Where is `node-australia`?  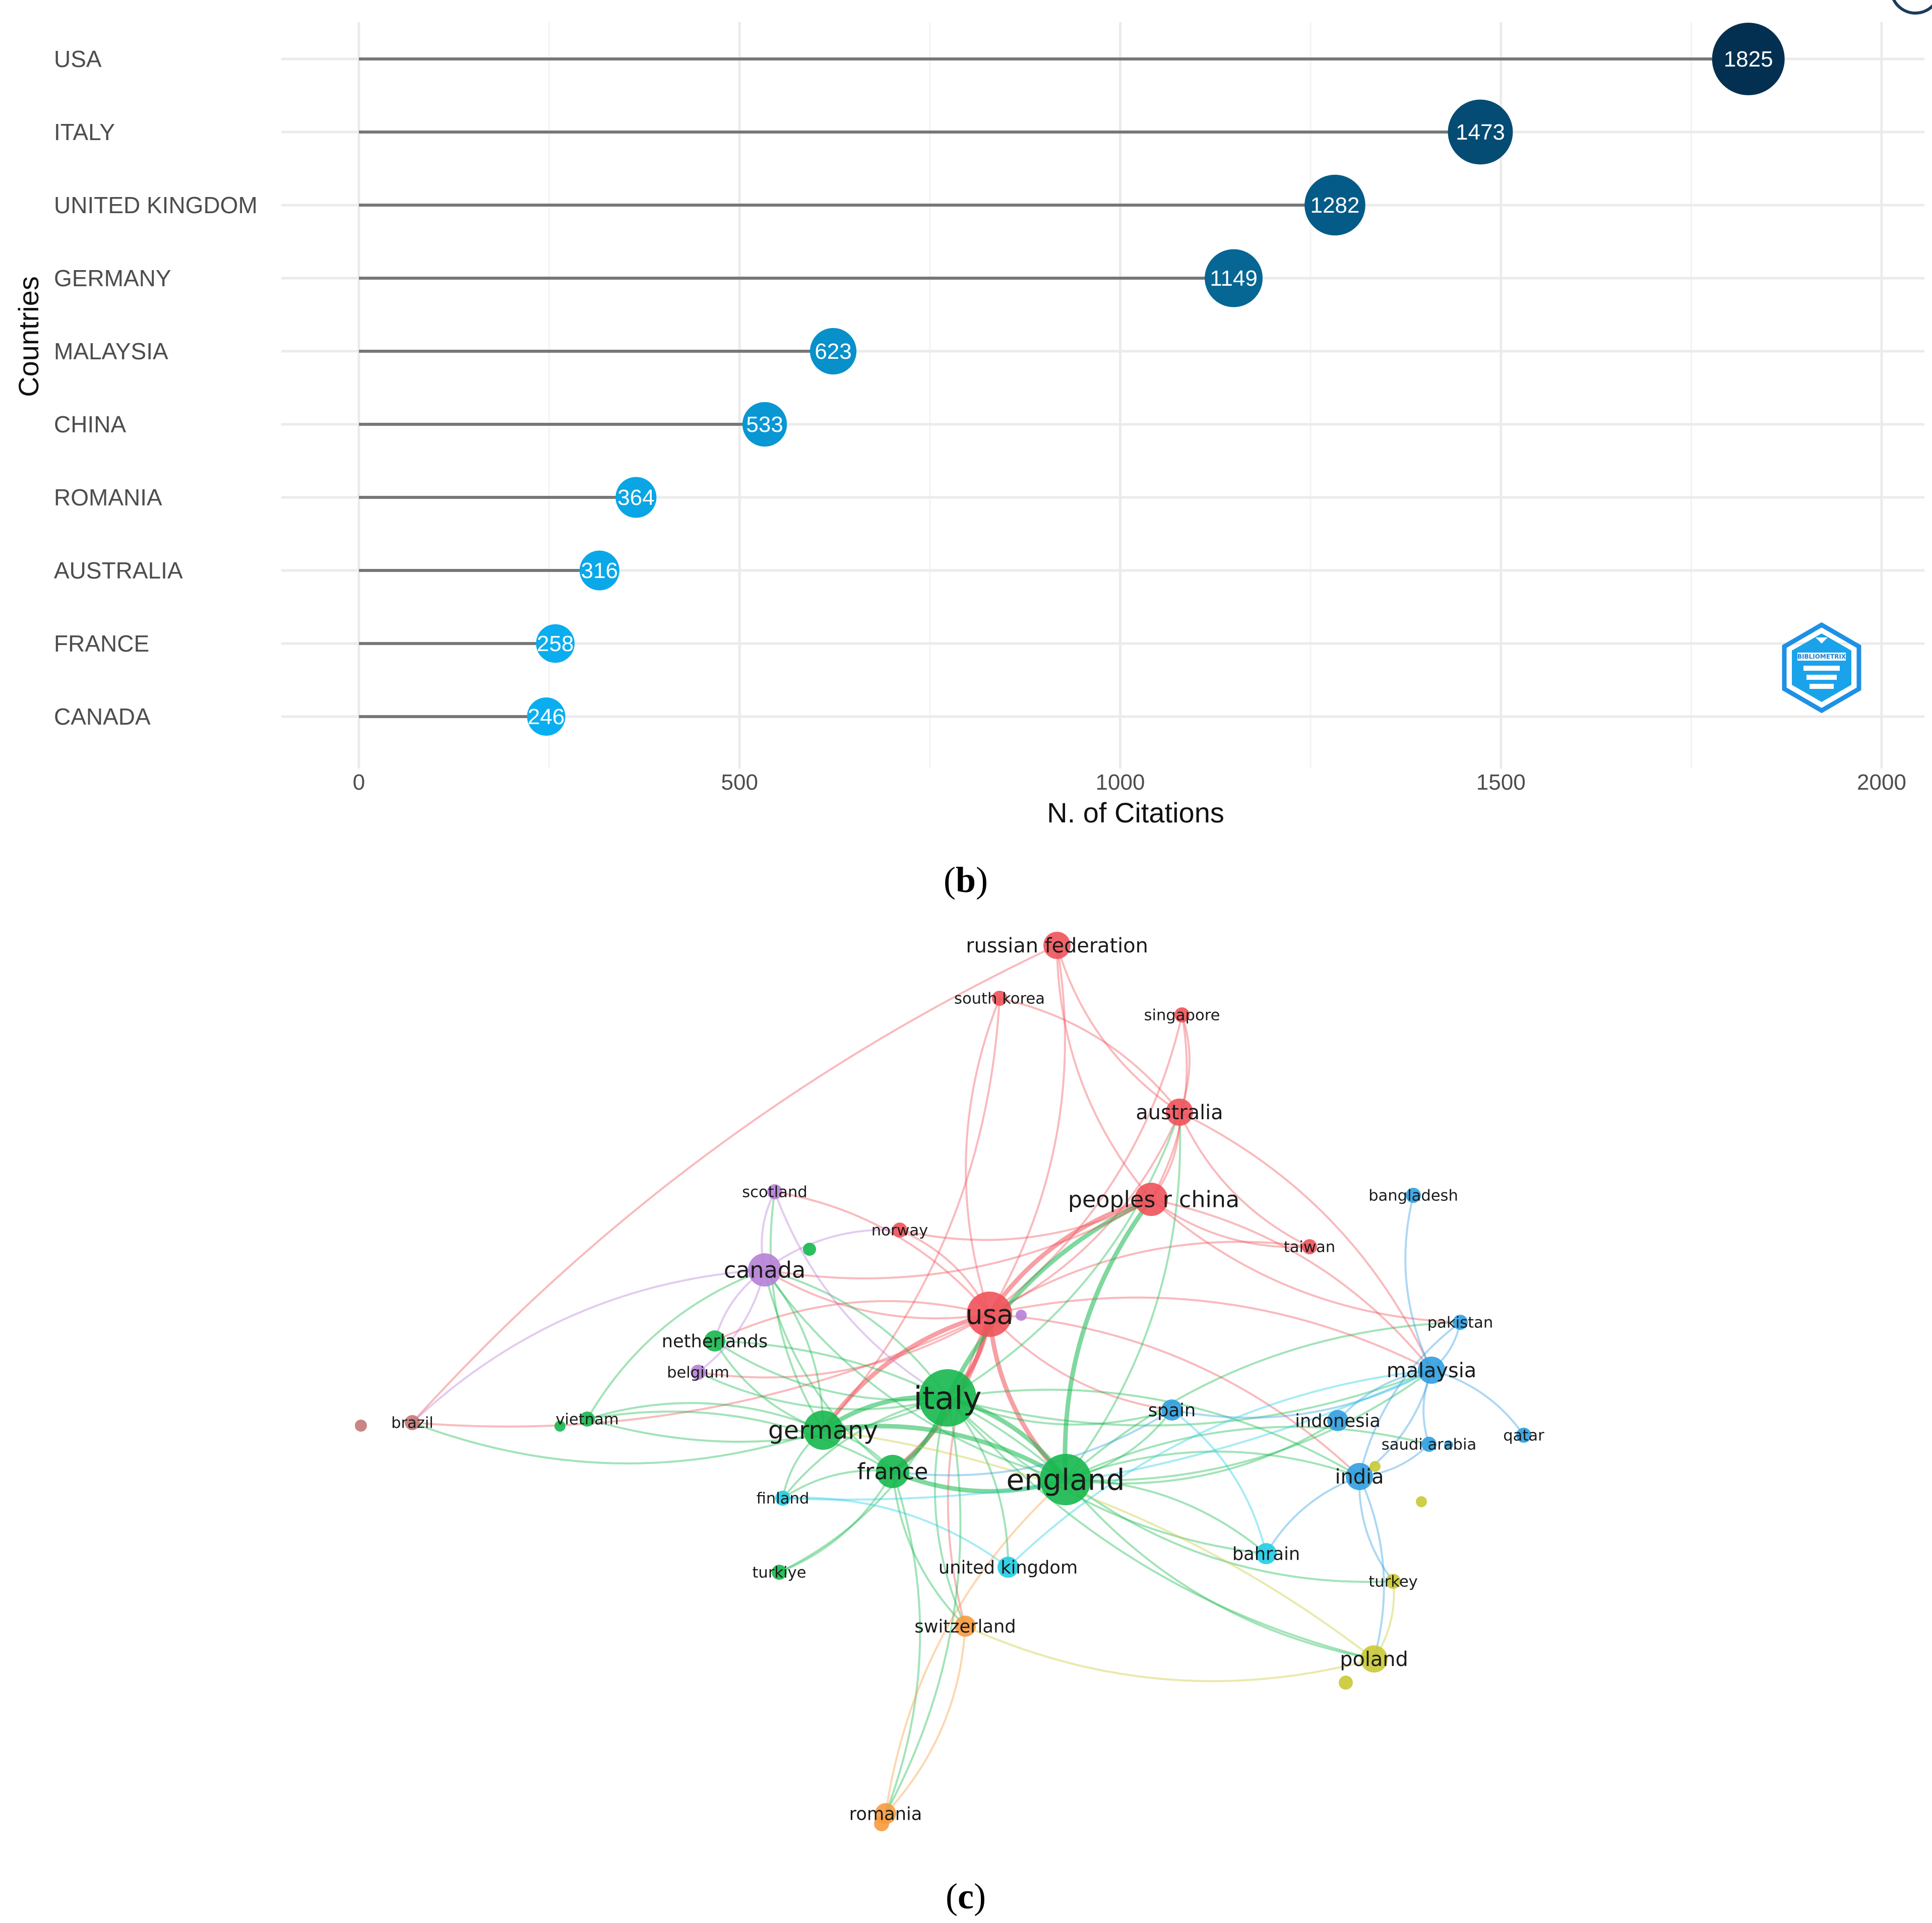 node-australia is located at coordinates (1179, 1112).